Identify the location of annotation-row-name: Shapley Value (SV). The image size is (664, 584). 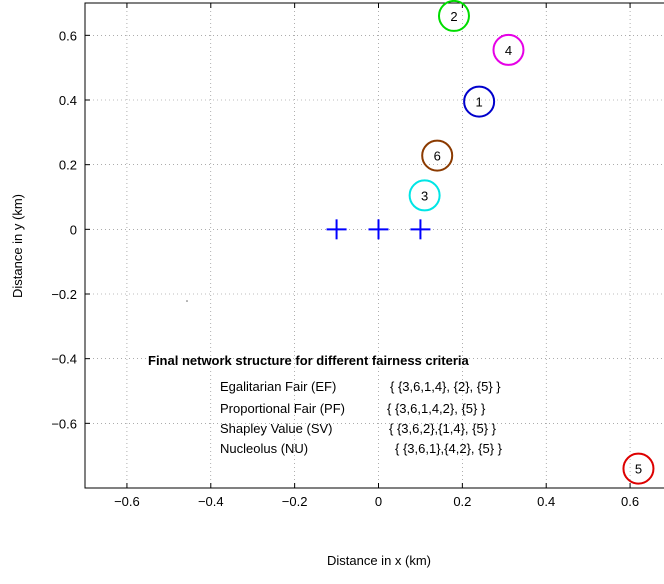
(276, 428).